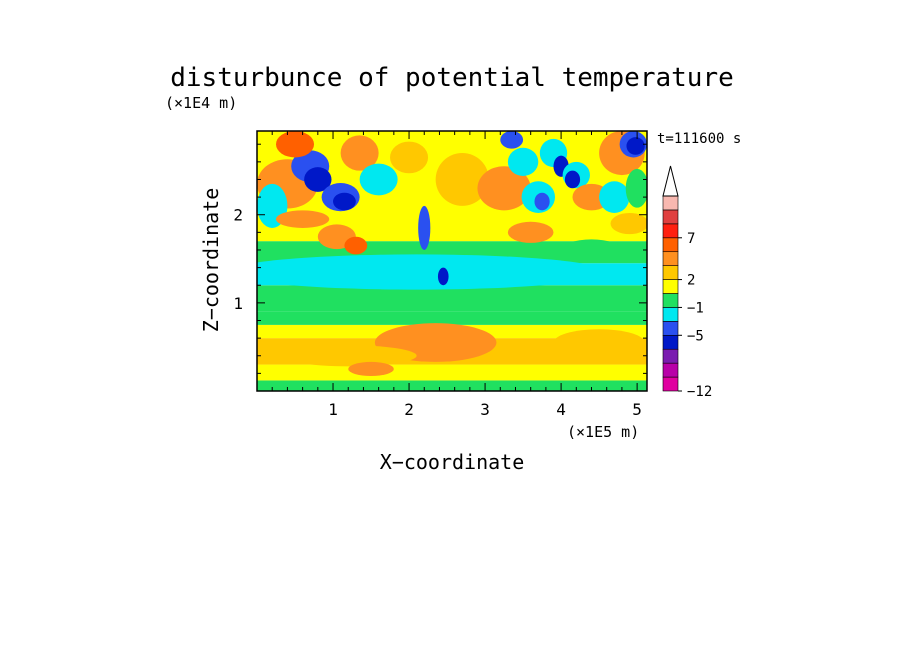 This screenshot has height=659, width=904. I want to click on x-tick-label: 1, so click(333, 409).